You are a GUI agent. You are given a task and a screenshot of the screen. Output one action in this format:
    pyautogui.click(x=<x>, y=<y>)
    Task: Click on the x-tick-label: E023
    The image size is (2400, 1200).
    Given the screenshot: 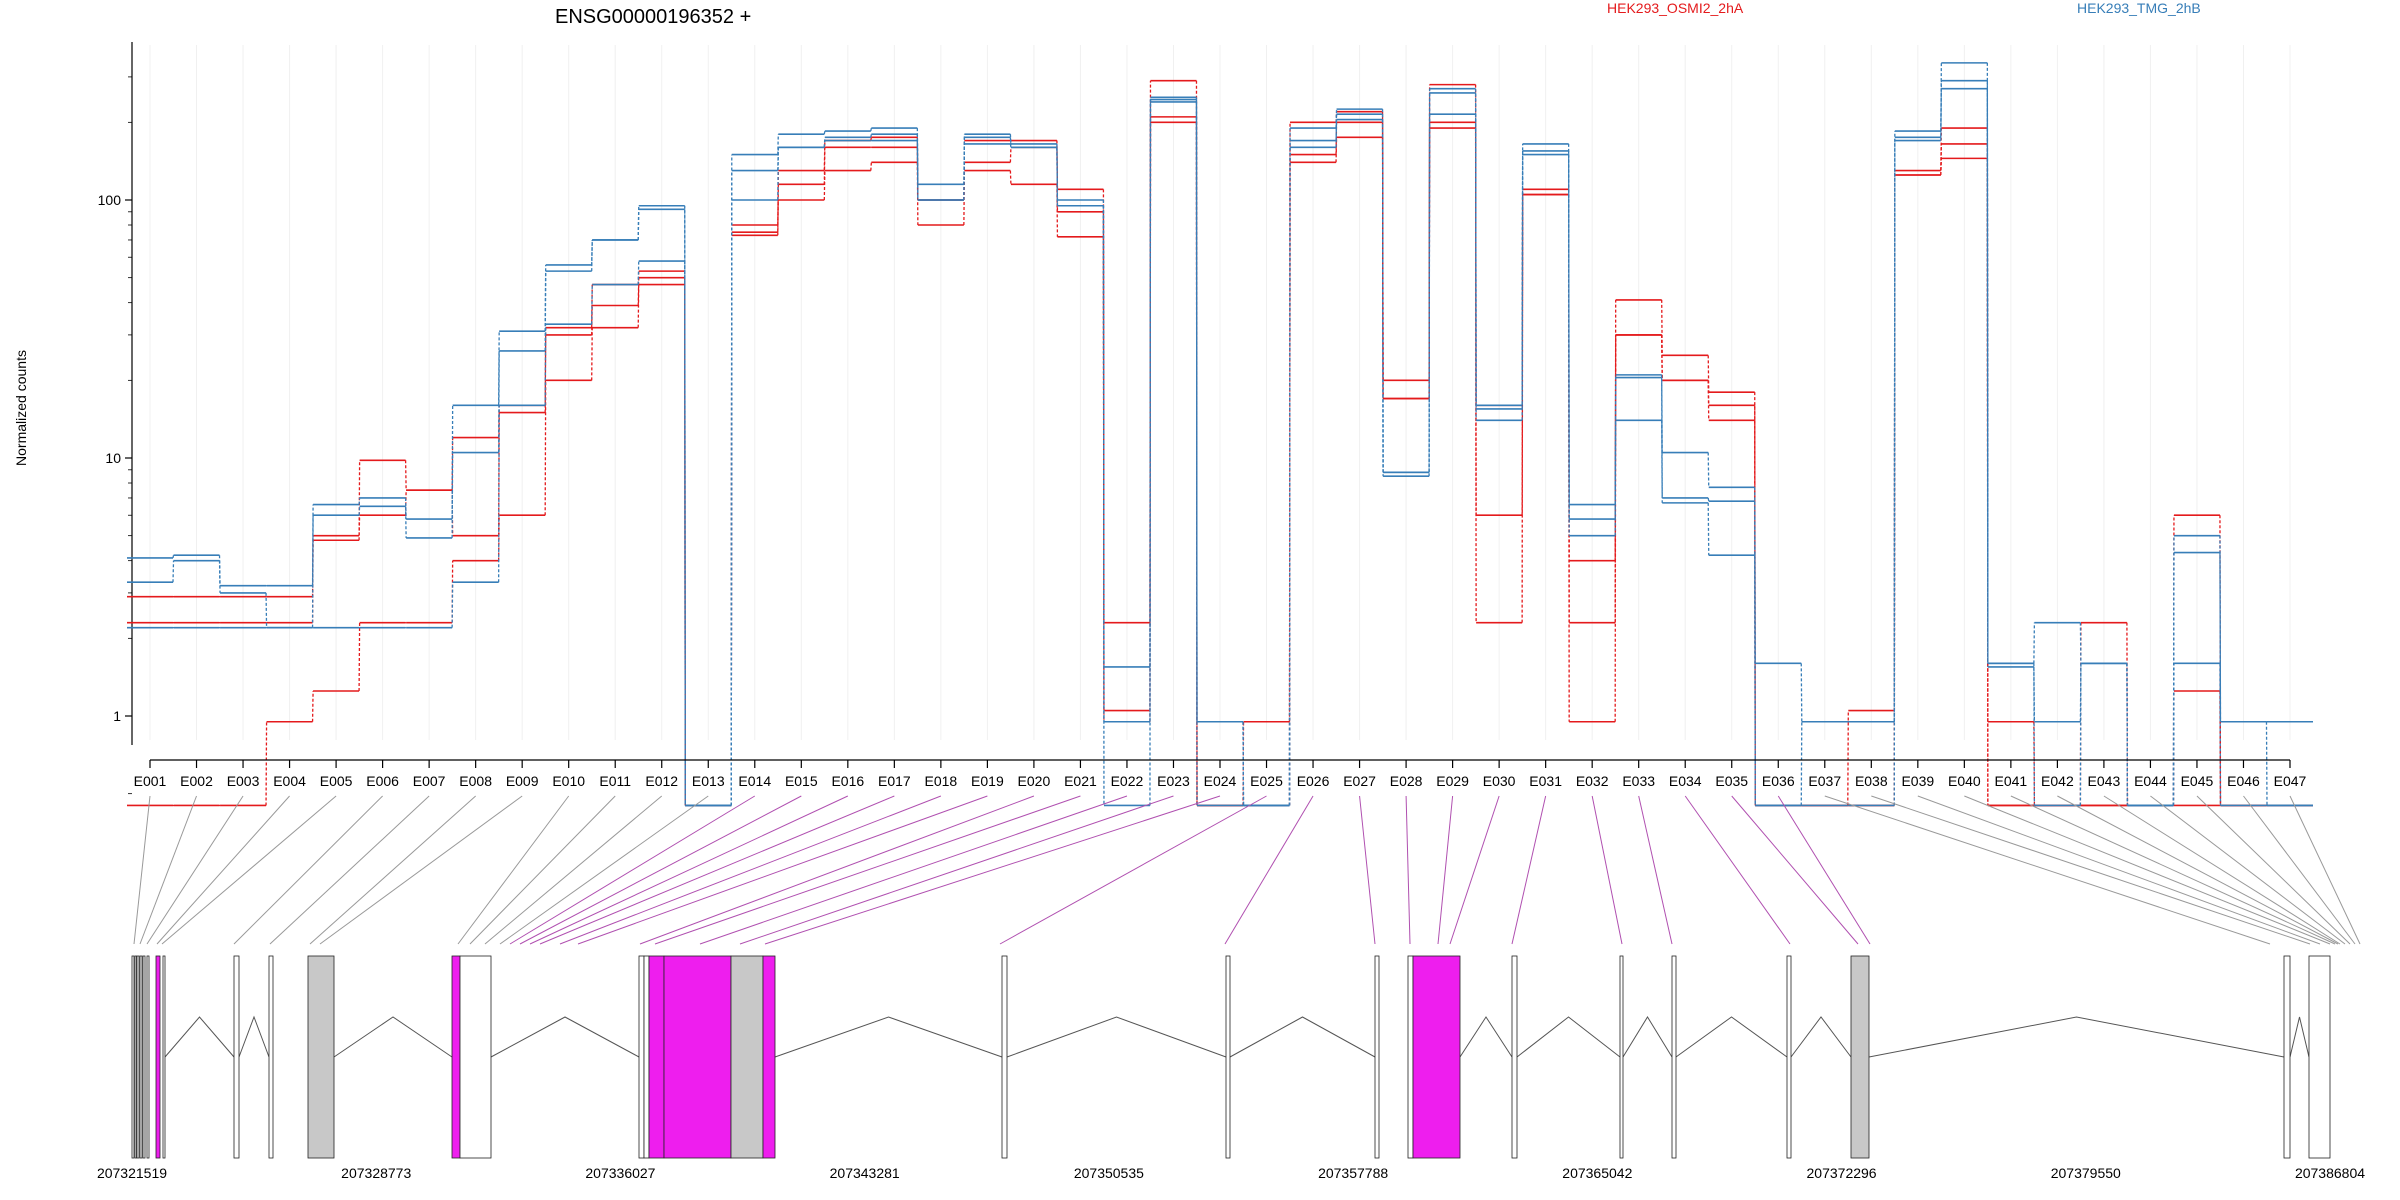 What is the action you would take?
    pyautogui.click(x=1173, y=781)
    